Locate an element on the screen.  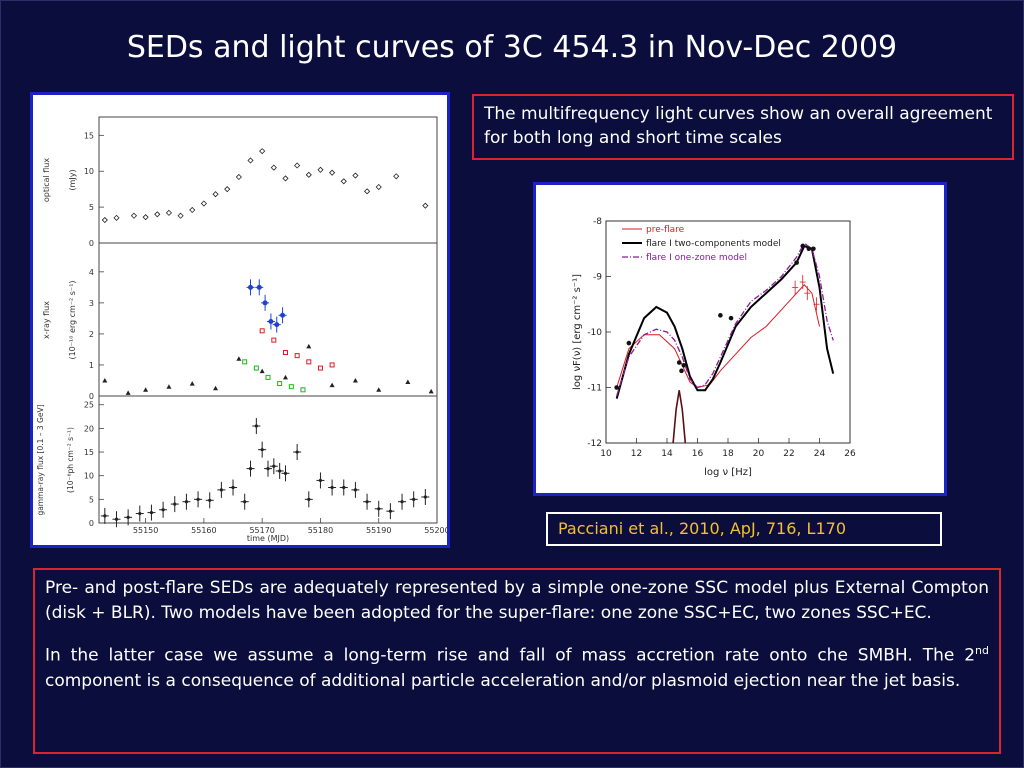
sed-ytick-label: -11 is located at coordinates (594, 389).